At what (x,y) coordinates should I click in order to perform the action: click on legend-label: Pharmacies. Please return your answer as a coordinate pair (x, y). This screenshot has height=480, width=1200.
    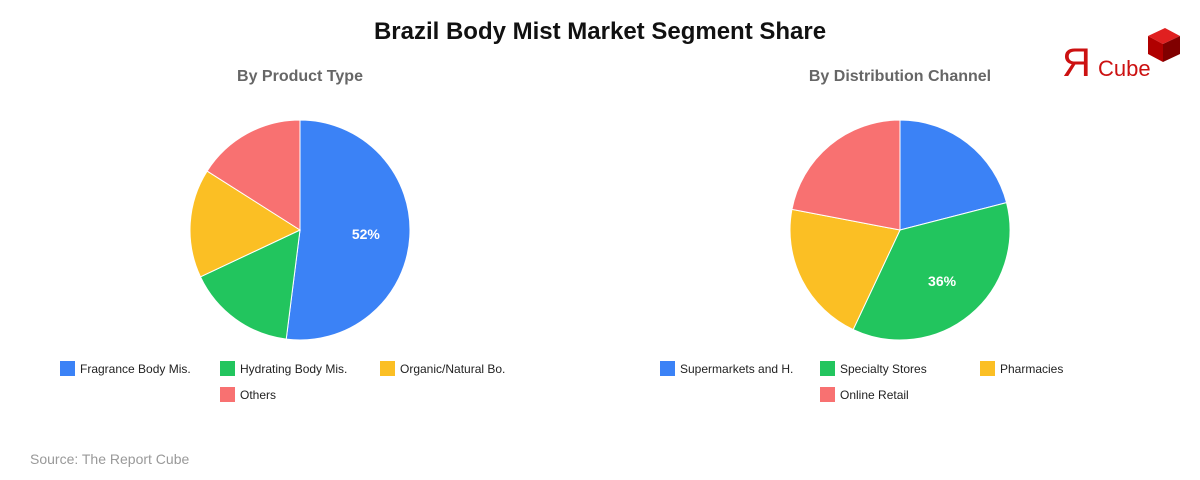
    Looking at the image, I should click on (1032, 368).